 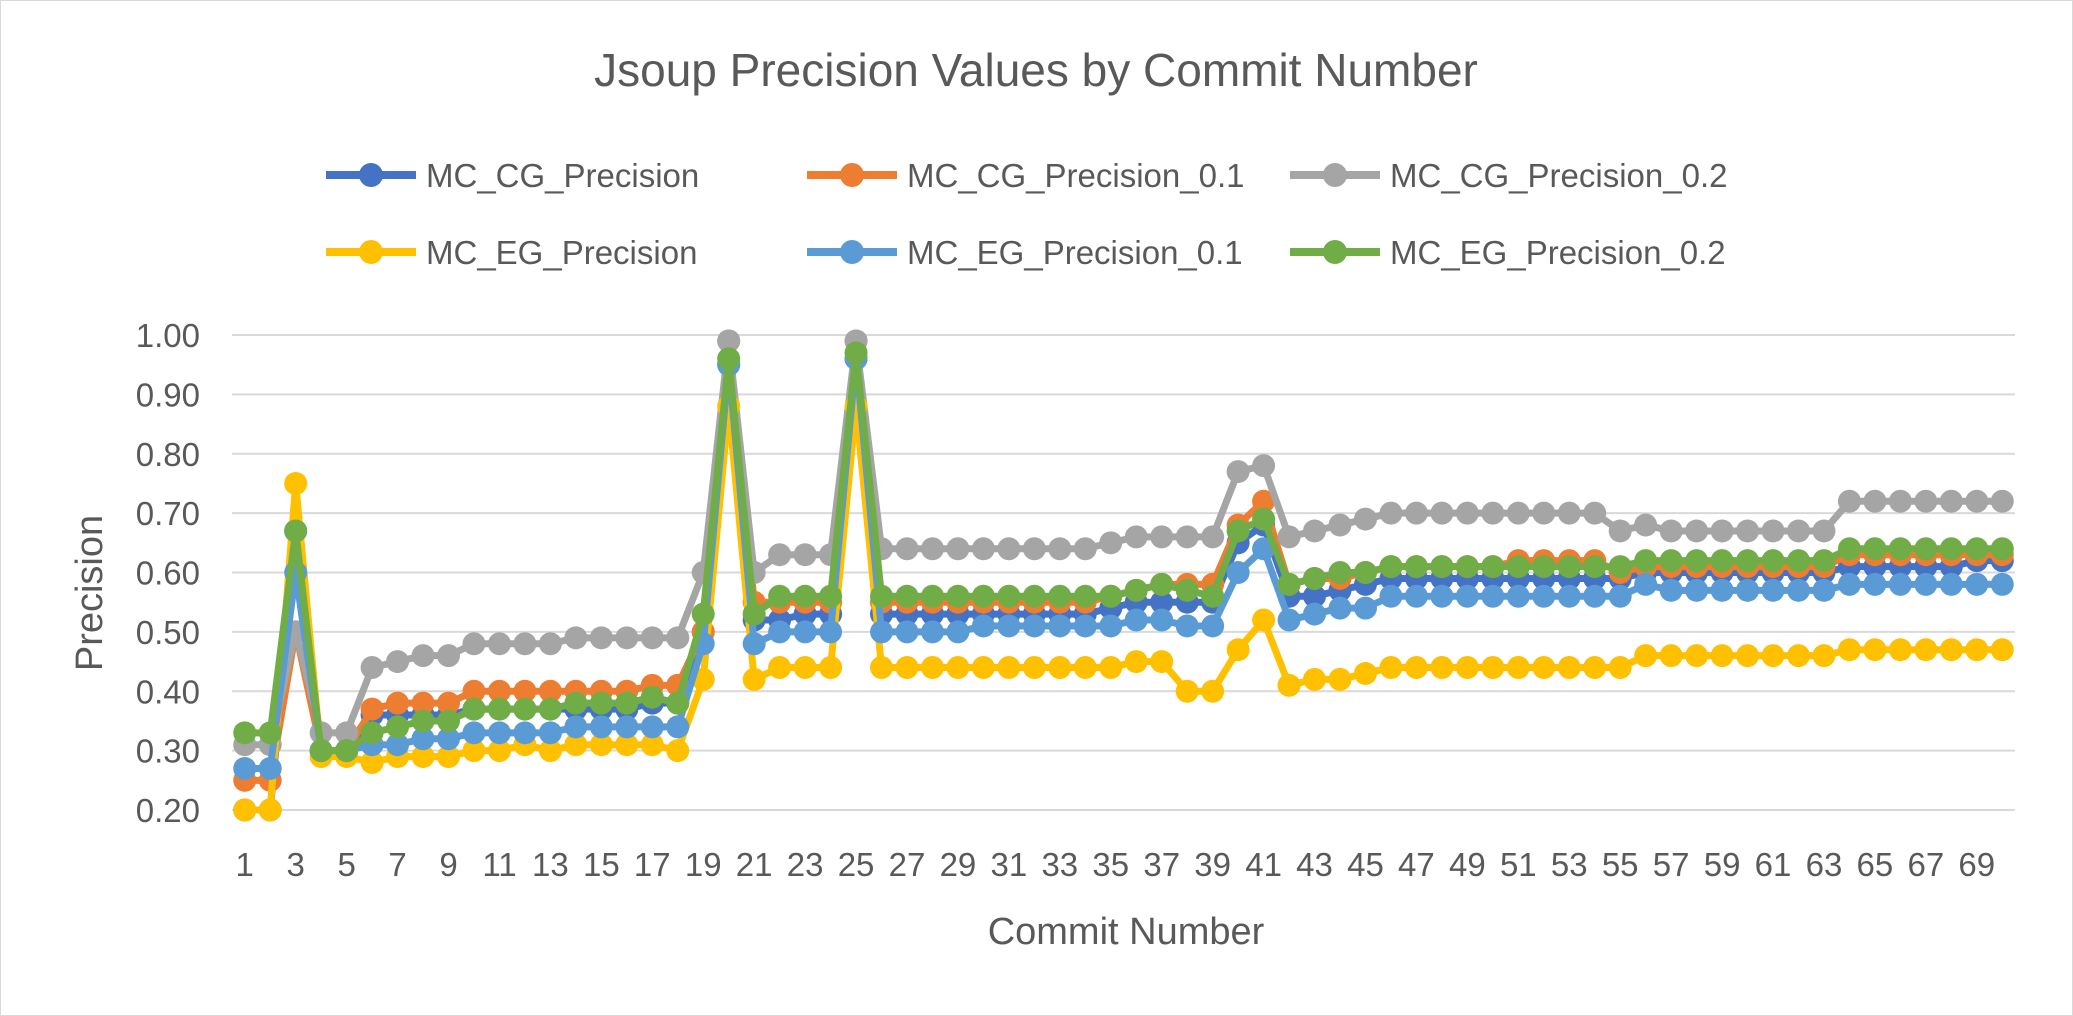 I want to click on chart-title: Jsoup Precision Values by Commit Number, so click(x=1036, y=70).